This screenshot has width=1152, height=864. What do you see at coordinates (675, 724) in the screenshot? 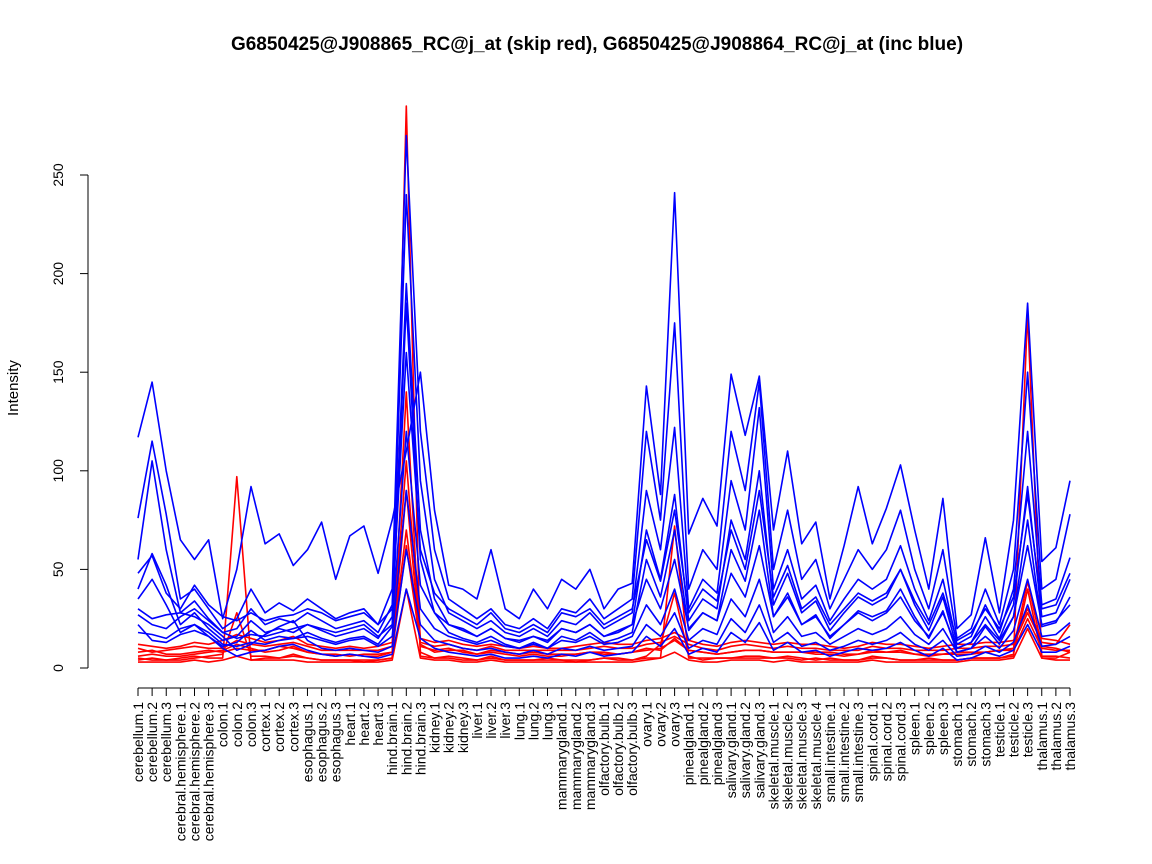
I see `x-tick-label: ovary.3` at bounding box center [675, 724].